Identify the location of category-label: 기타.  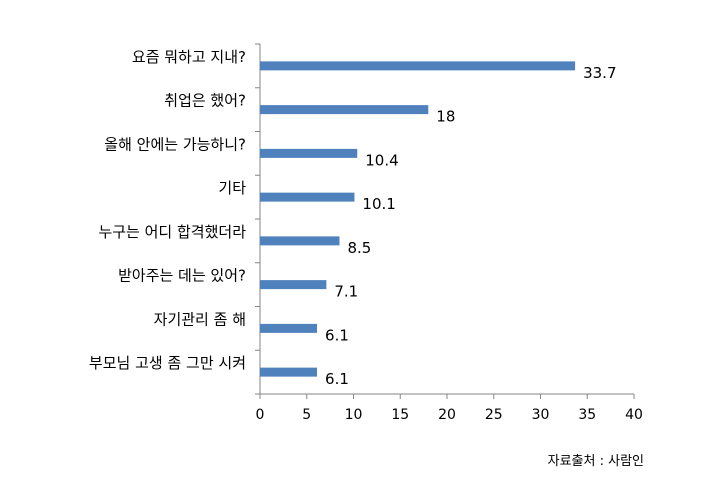
(232, 188).